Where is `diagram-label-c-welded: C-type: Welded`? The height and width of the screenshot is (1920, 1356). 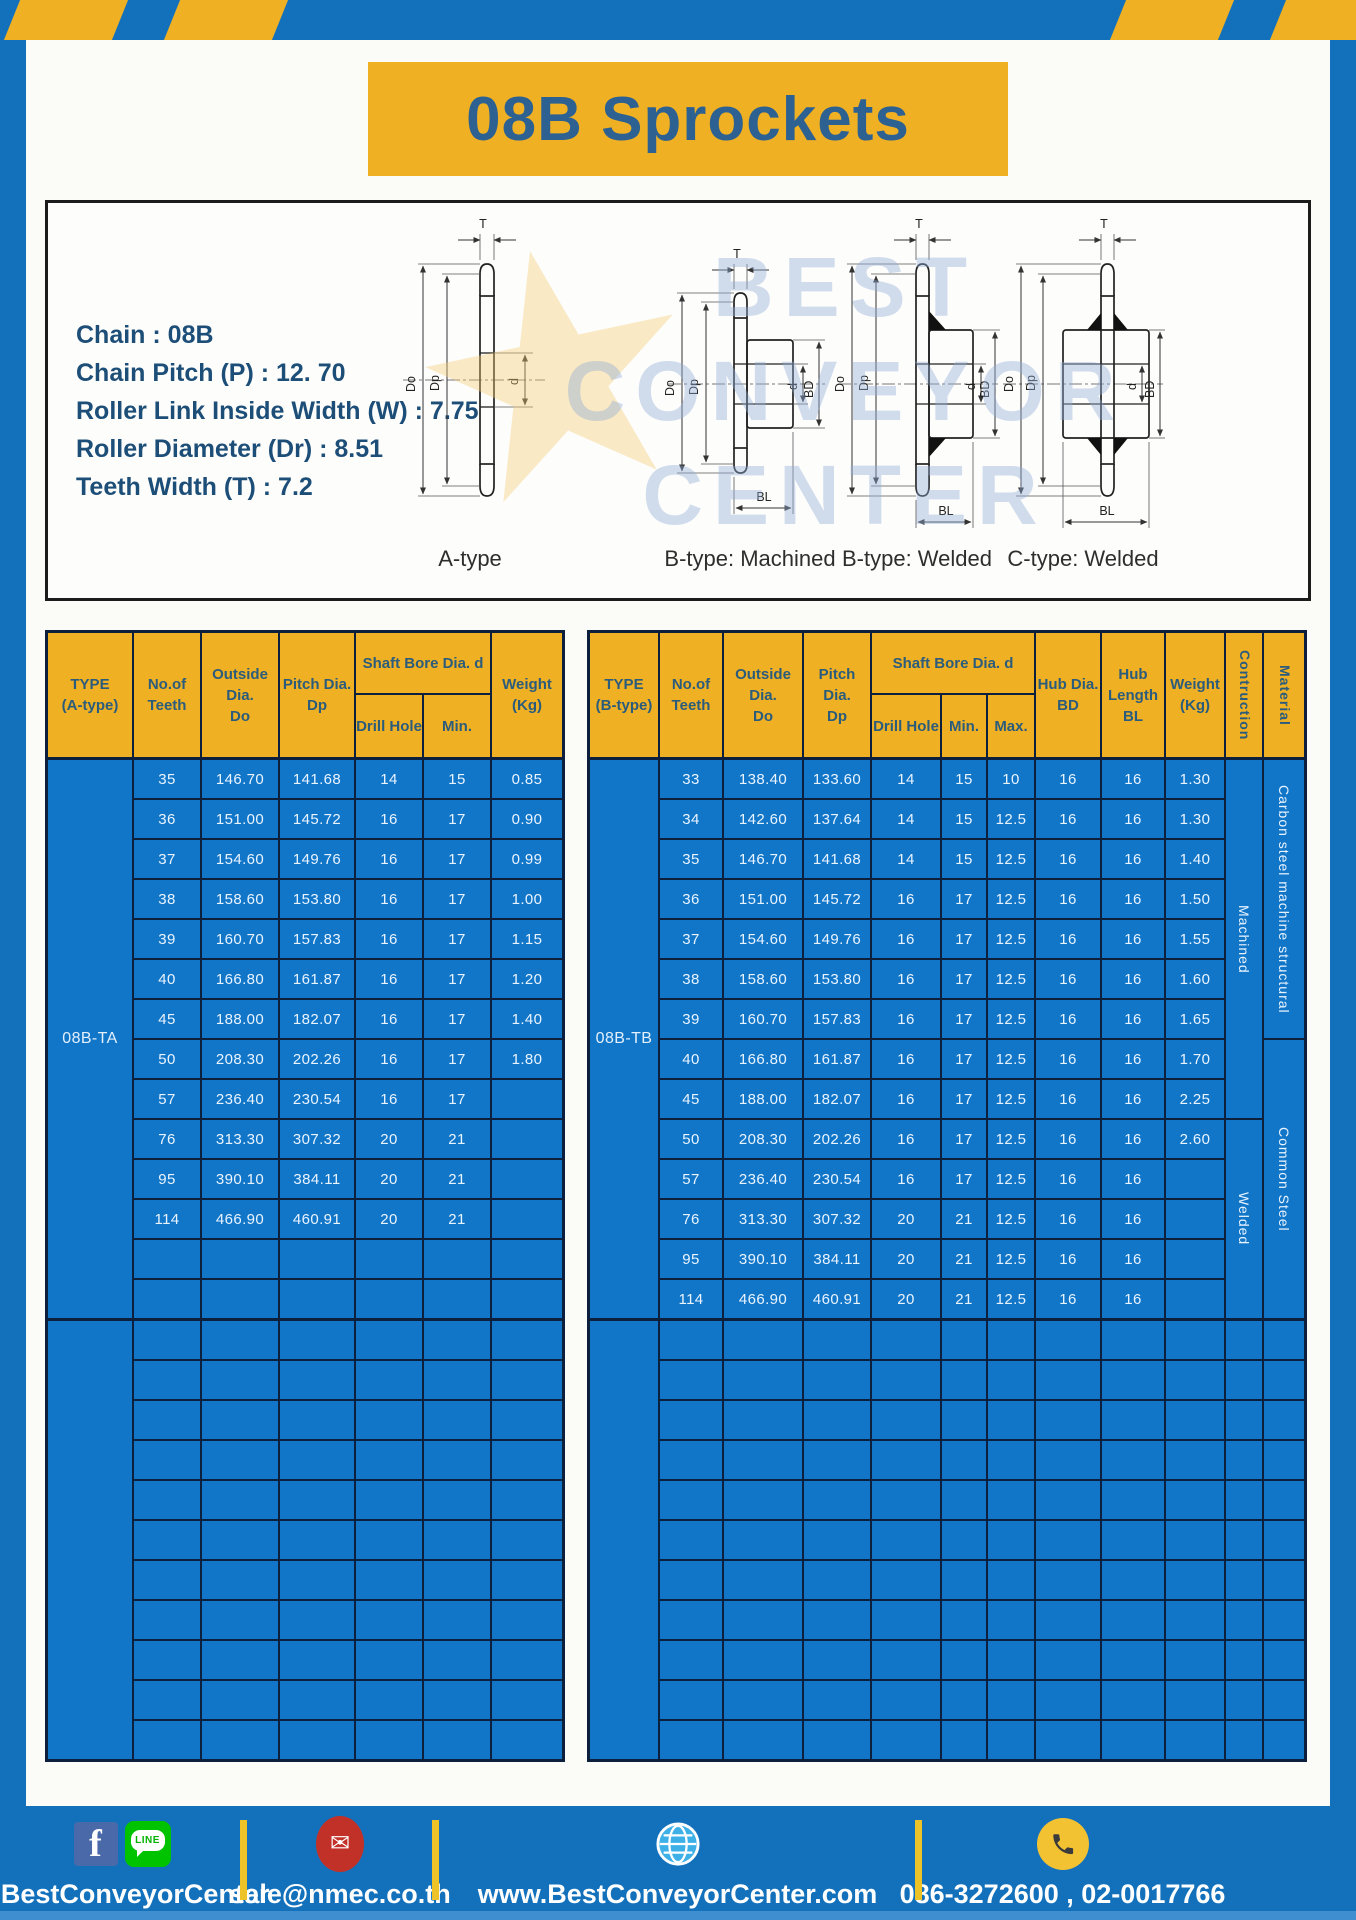 diagram-label-c-welded: C-type: Welded is located at coordinates (1083, 558).